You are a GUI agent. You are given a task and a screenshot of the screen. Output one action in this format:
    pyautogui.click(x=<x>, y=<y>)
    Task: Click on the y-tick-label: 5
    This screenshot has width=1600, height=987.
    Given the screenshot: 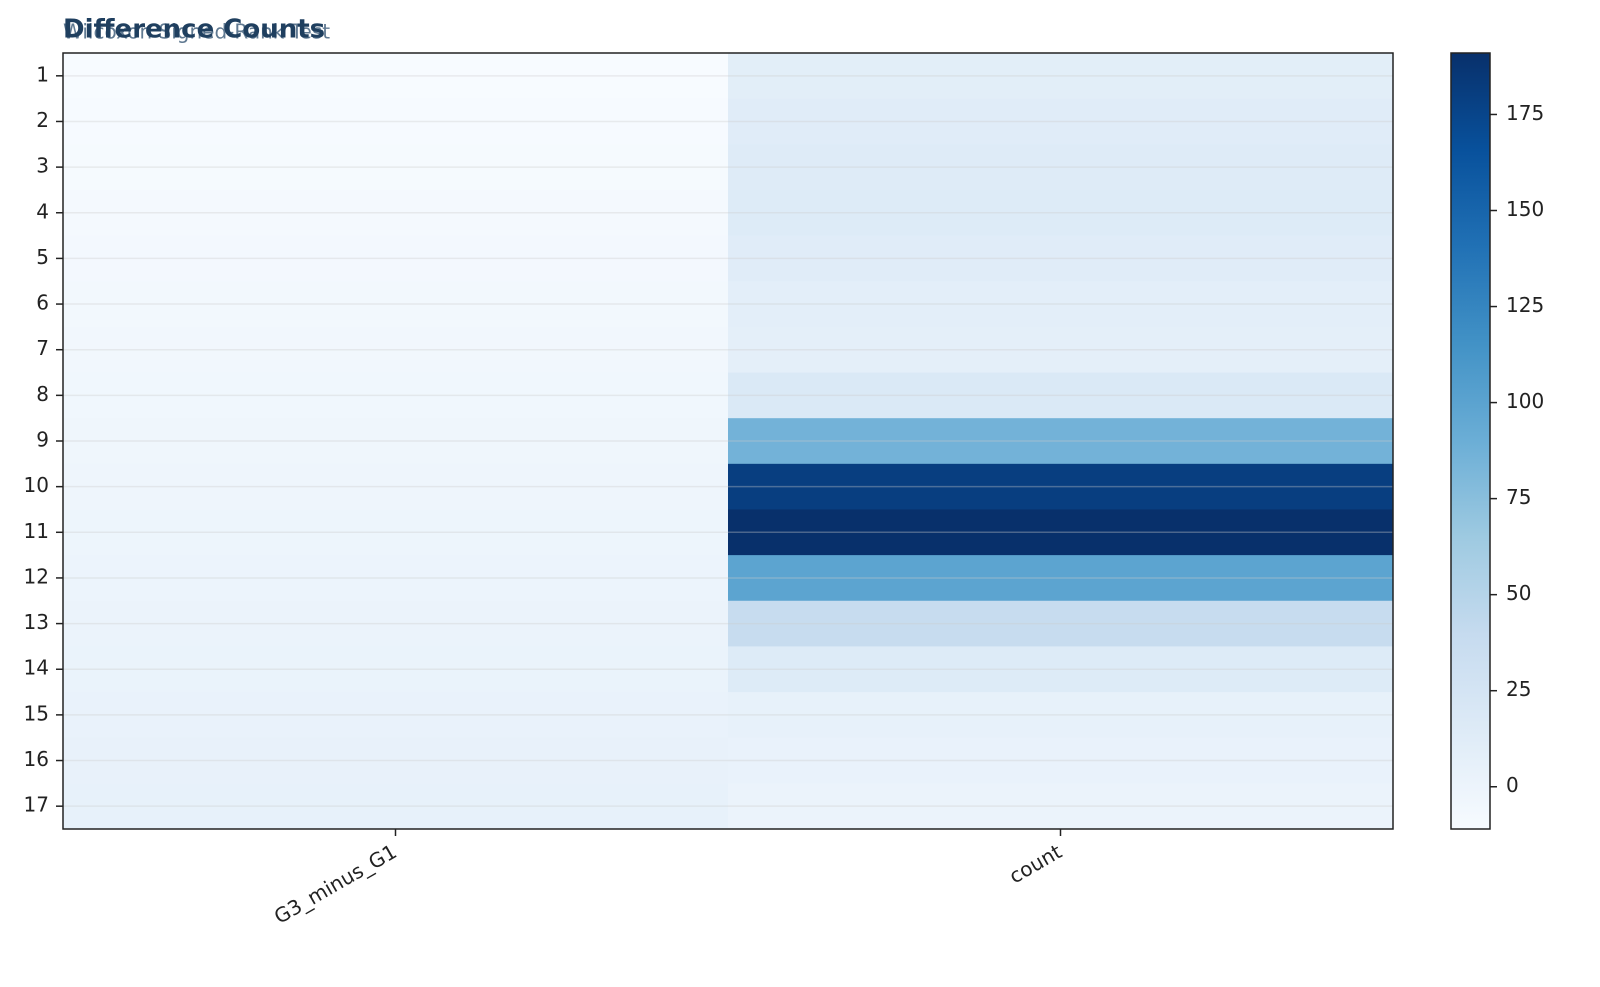 What is the action you would take?
    pyautogui.click(x=42, y=257)
    